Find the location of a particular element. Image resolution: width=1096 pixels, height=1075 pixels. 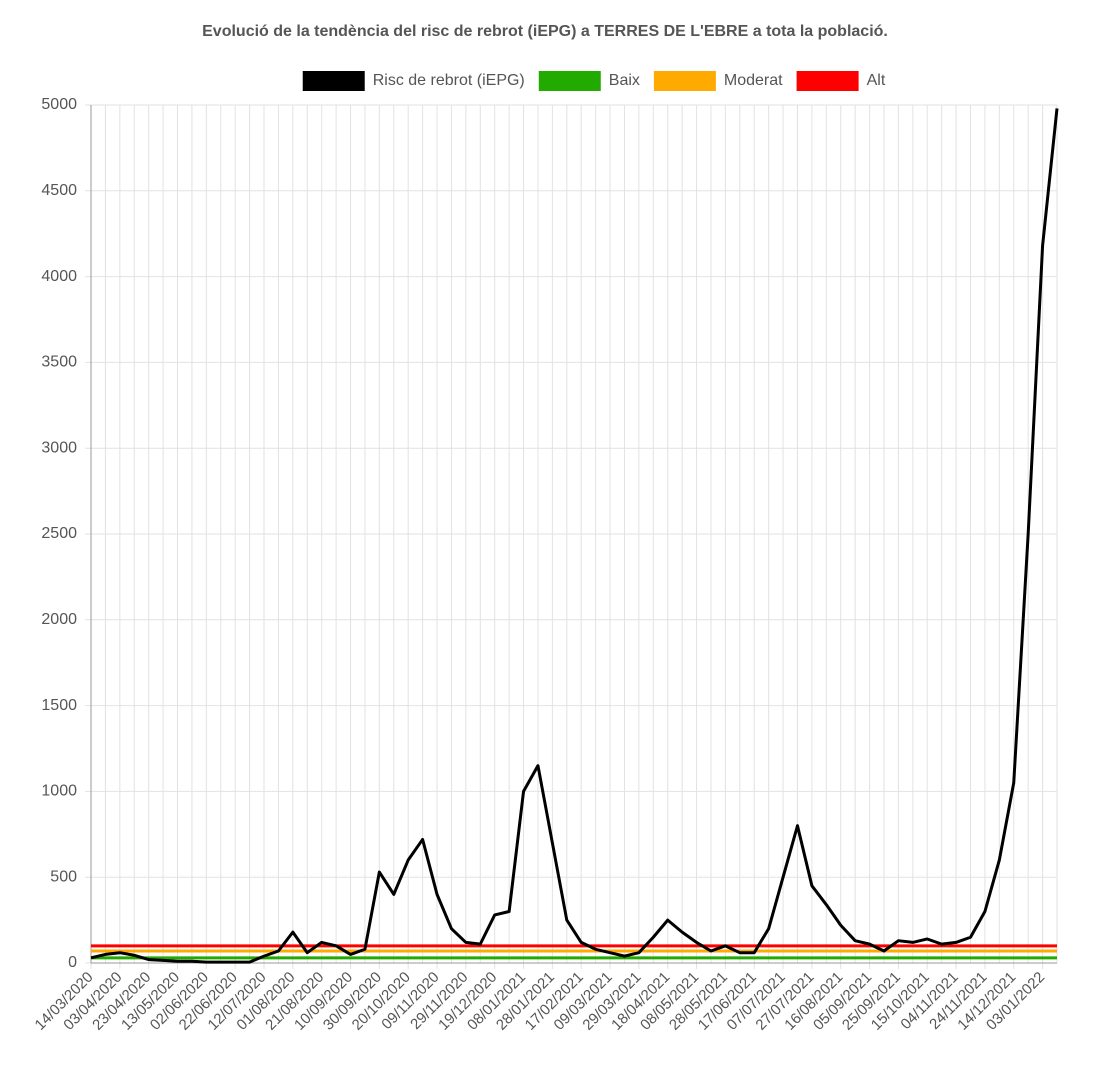

y-tick-label: 0 is located at coordinates (72, 962).